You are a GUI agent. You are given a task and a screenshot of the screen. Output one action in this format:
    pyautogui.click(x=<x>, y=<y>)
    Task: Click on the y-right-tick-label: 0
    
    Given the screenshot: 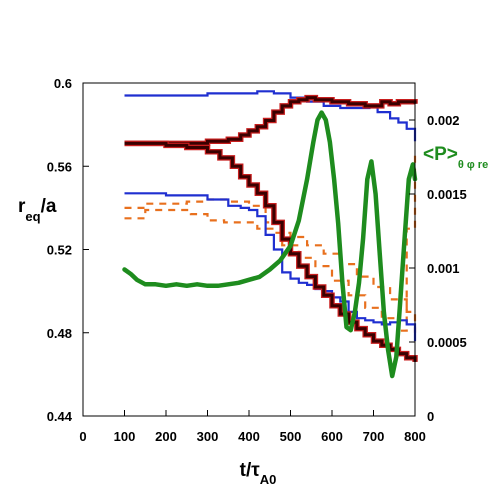 What is the action you would take?
    pyautogui.click(x=430, y=416)
    